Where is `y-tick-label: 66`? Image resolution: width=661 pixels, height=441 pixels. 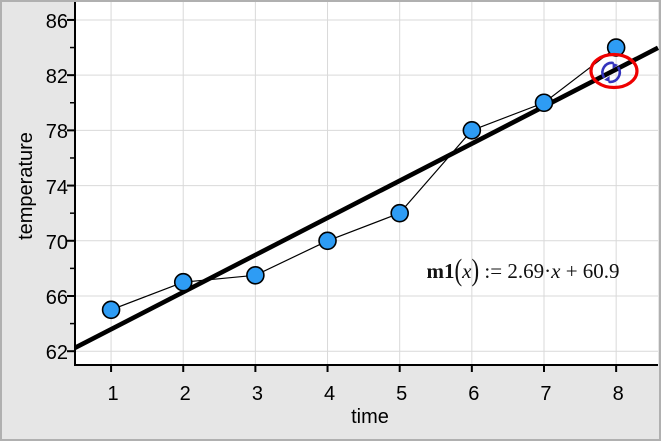 y-tick-label: 66 is located at coordinates (56, 297).